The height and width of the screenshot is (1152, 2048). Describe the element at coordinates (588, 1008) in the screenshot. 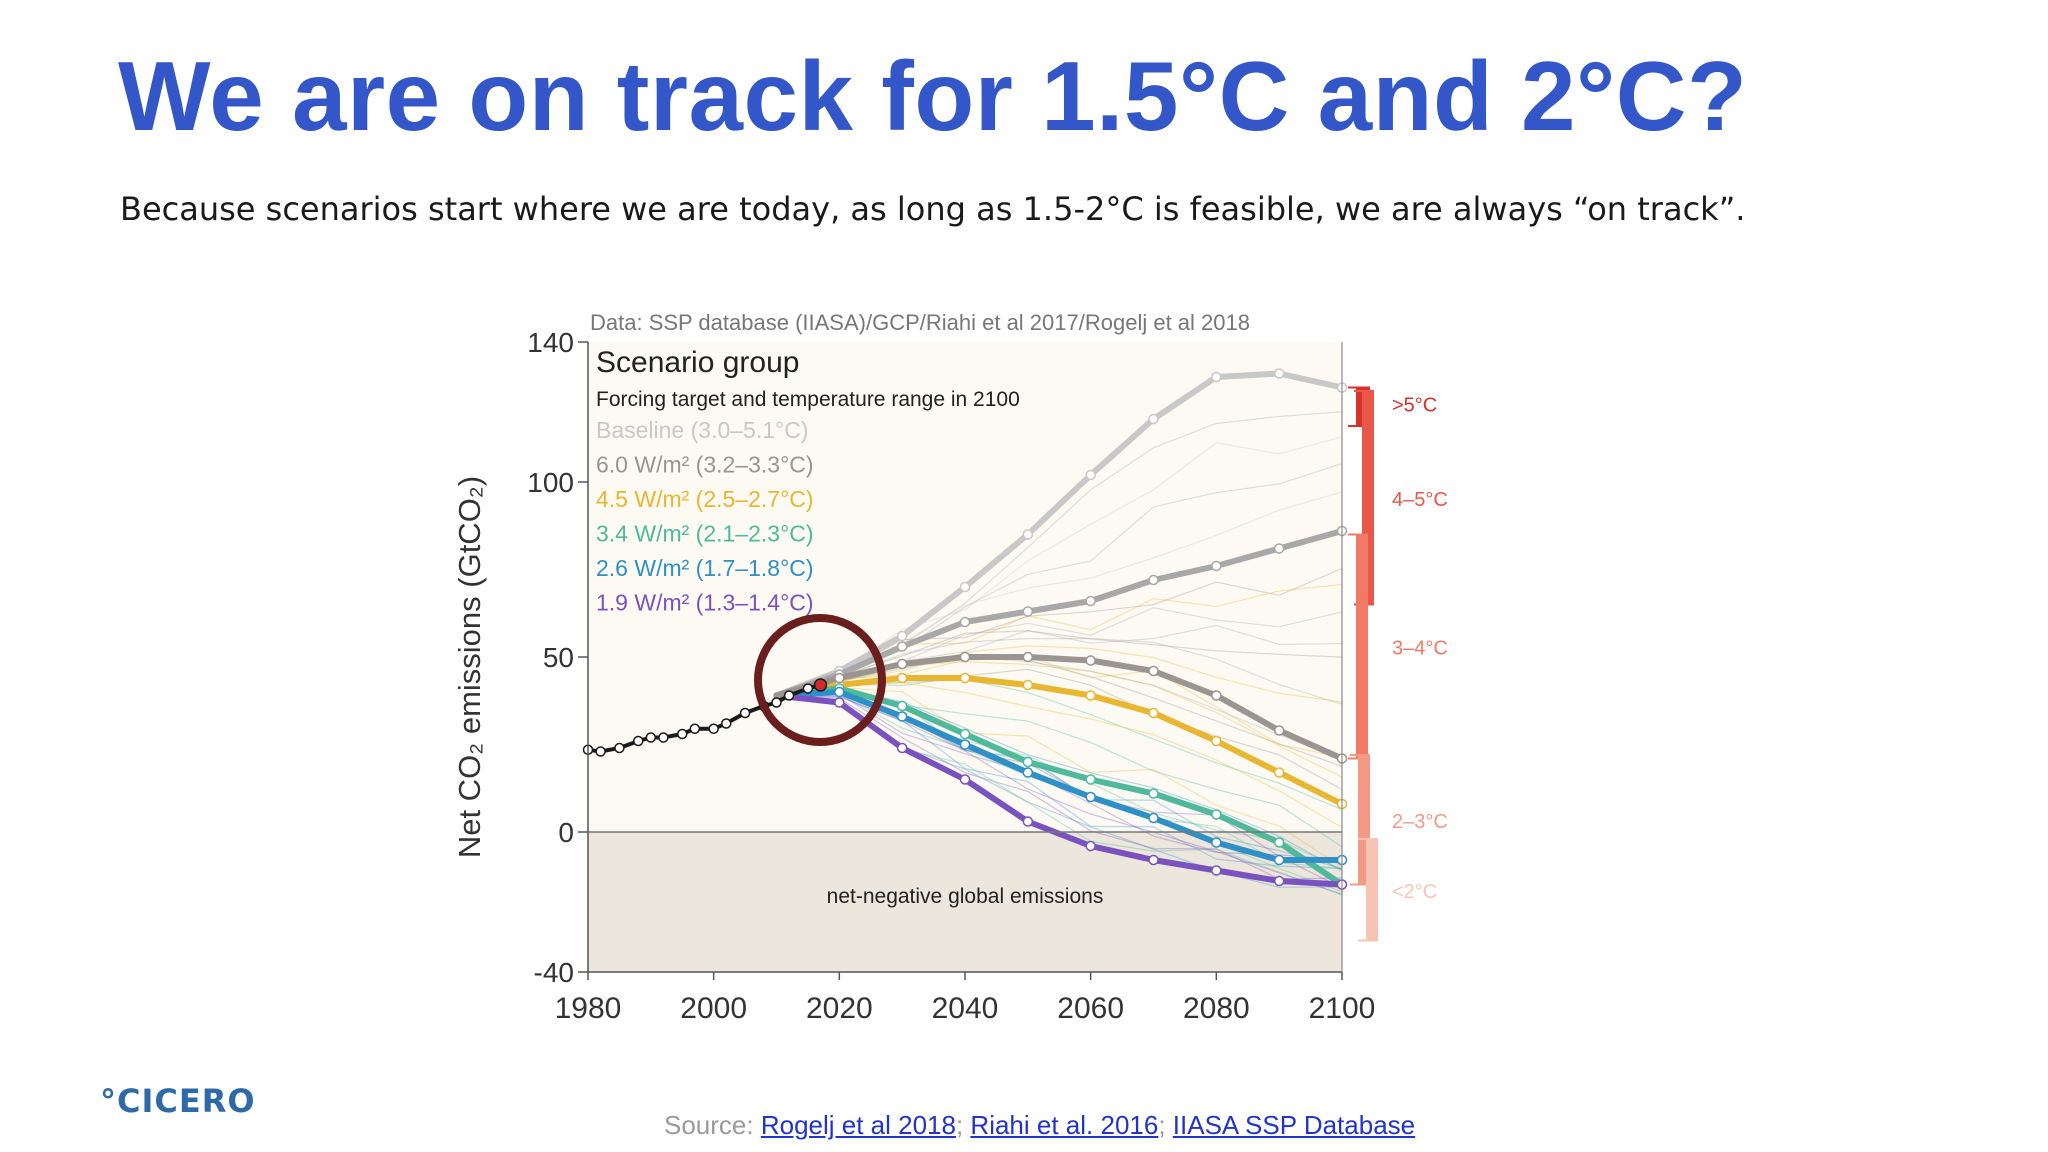

I see `x-tick-label: 1980` at that location.